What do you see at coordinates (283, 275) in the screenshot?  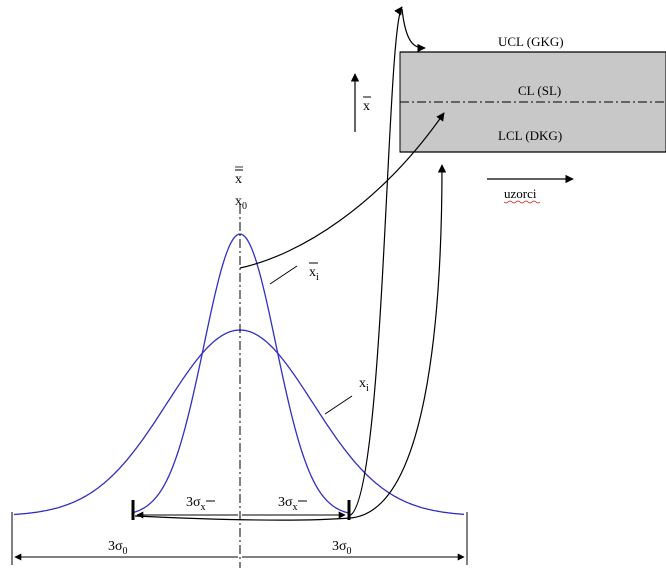 I see `xi-bar-leader` at bounding box center [283, 275].